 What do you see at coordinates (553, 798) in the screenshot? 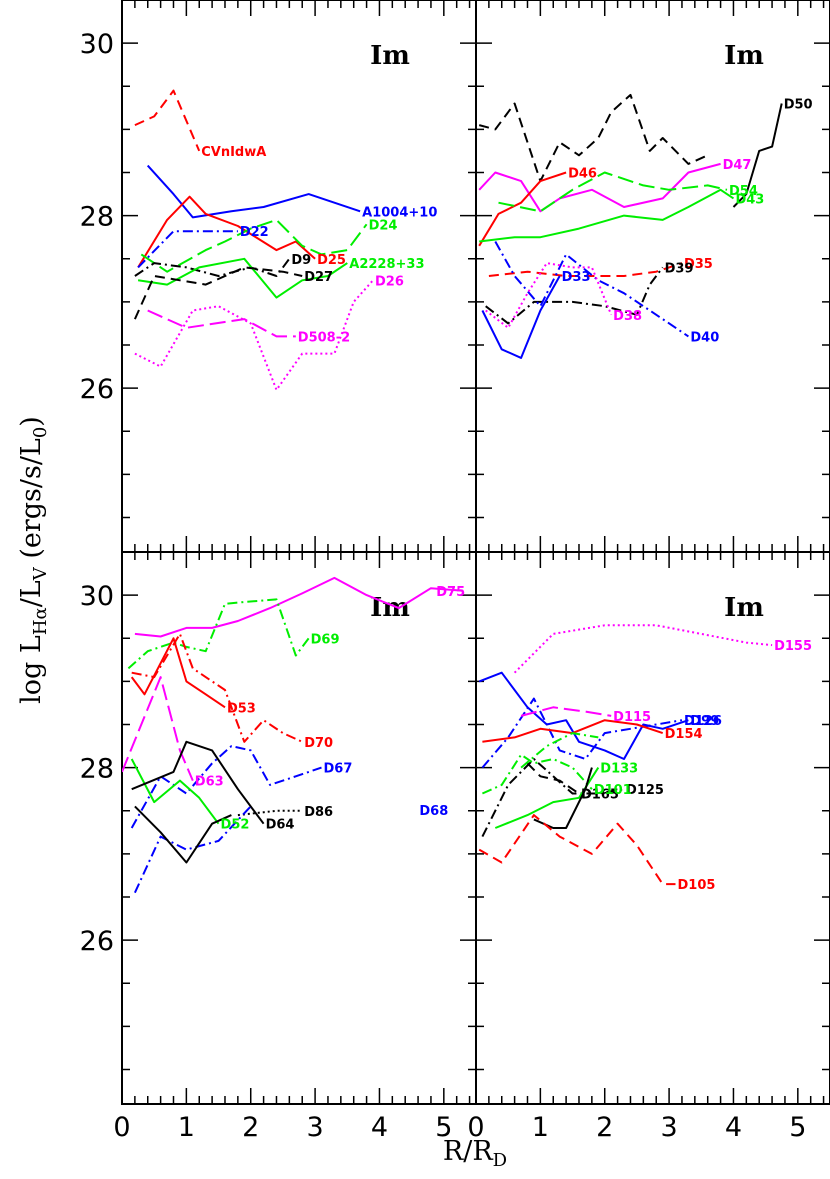
I see `series-line-d125` at bounding box center [553, 798].